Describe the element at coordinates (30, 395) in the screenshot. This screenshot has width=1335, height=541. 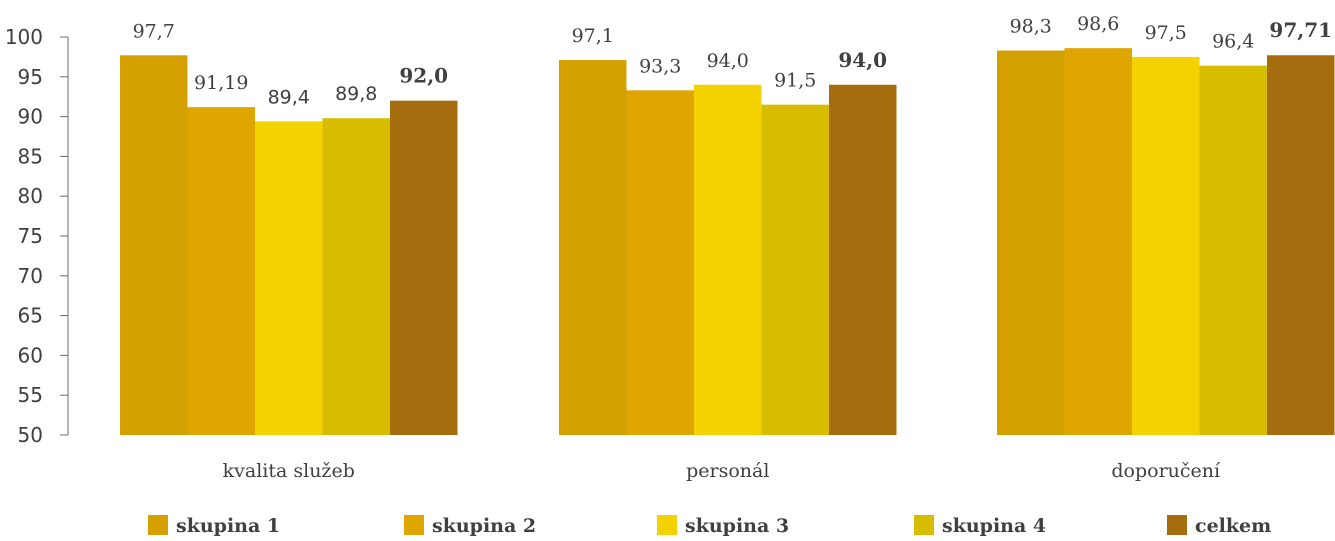
I see `y-tick-label: 55` at that location.